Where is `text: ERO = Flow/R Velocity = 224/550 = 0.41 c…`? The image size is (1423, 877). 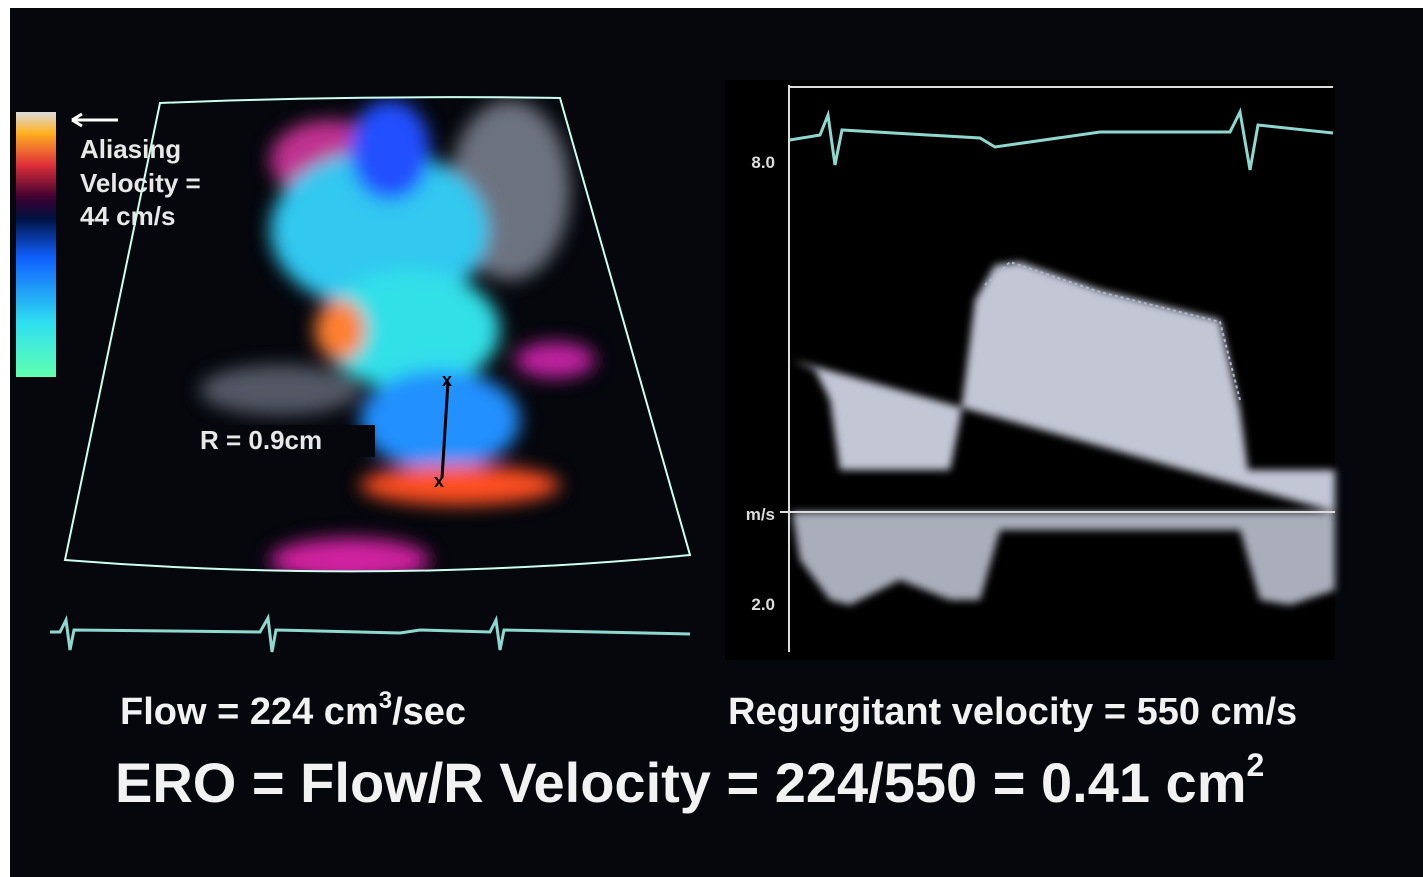 text: ERO = Flow/R Velocity = 224/550 = 0.41 c… is located at coordinates (680, 782).